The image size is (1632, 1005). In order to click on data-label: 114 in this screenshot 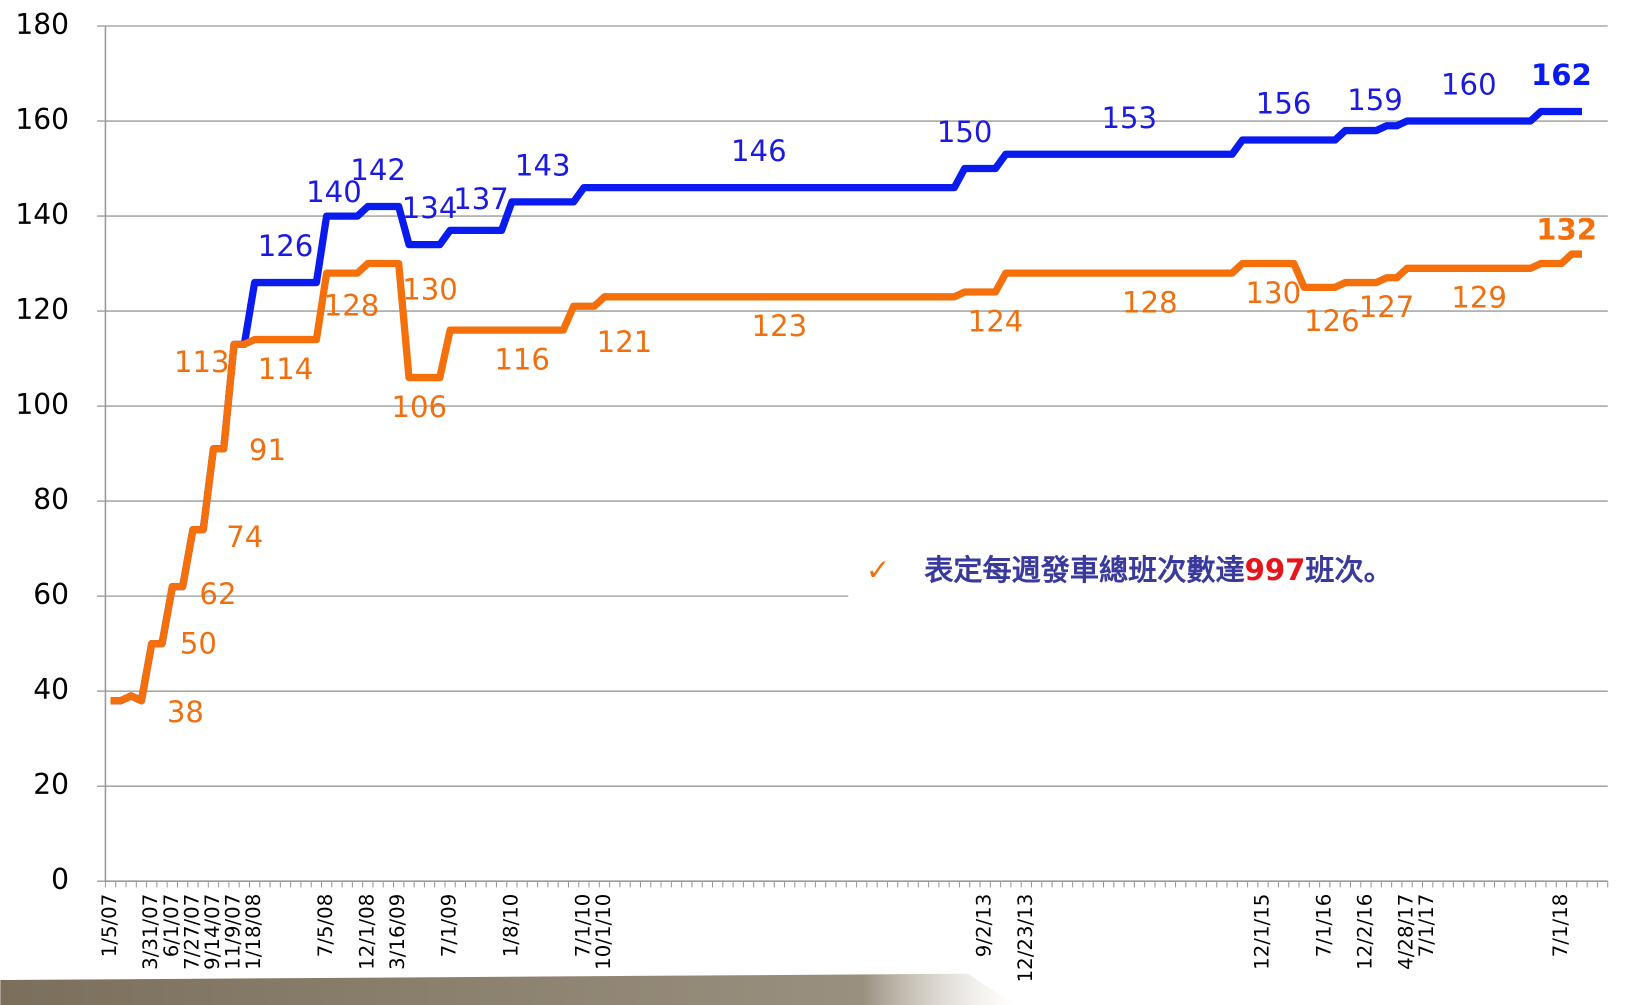, I will do `click(286, 369)`.